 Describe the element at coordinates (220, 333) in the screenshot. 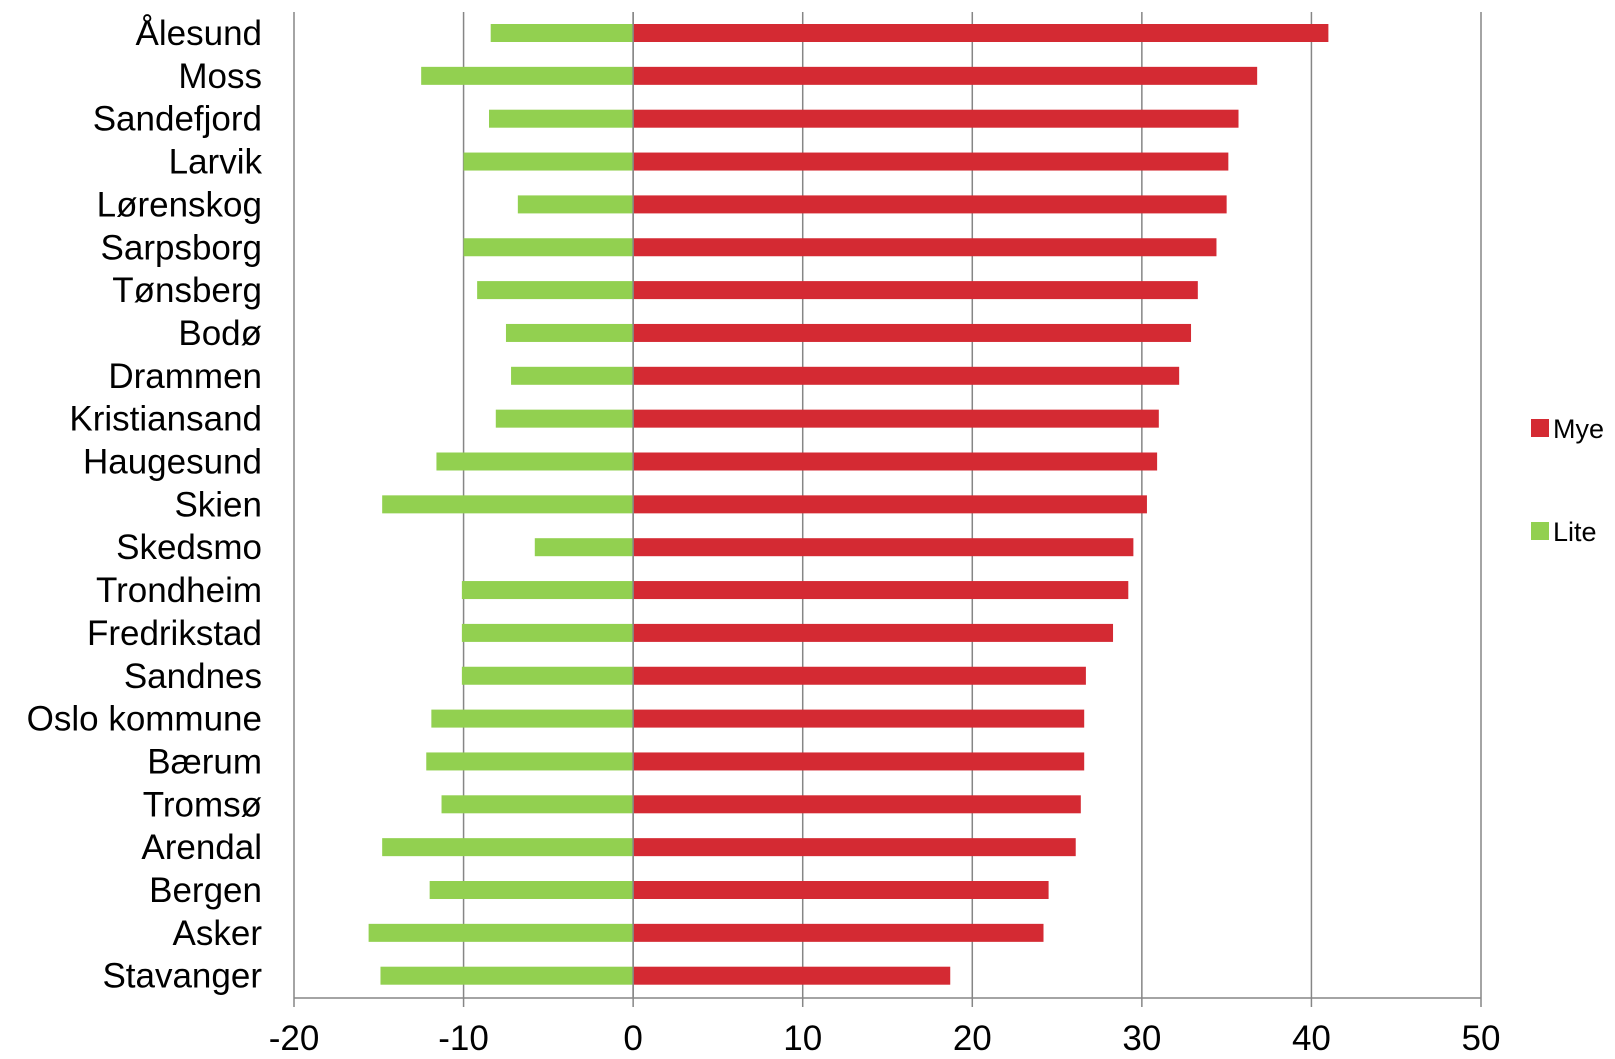

I see `category-label: Bodø` at that location.